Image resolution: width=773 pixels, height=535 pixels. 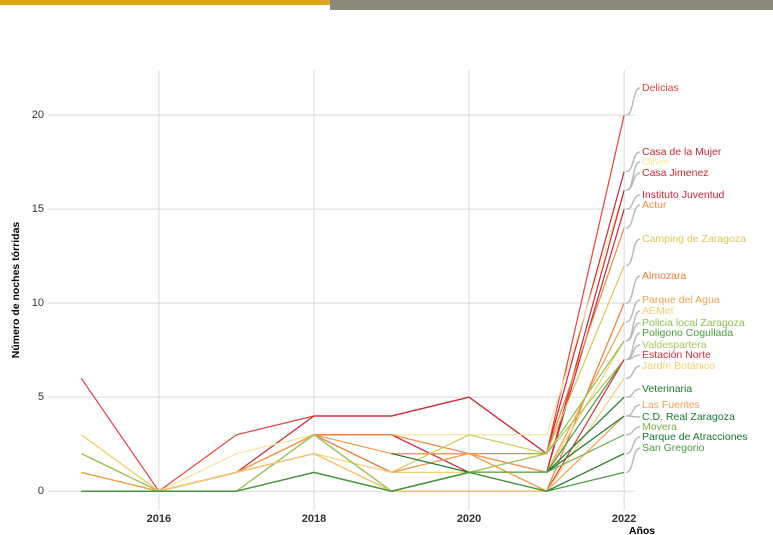 I want to click on x-tick-label: 2018, so click(x=314, y=519).